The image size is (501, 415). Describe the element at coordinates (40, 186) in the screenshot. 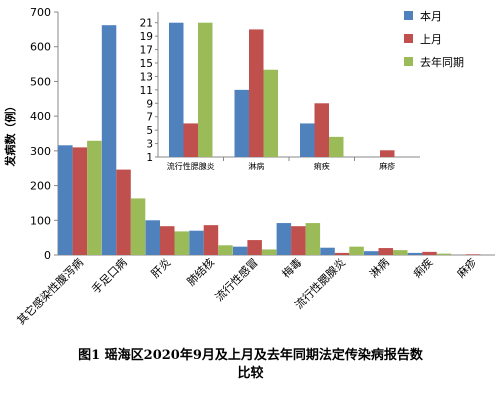

I see `y-tick-label: 200` at that location.